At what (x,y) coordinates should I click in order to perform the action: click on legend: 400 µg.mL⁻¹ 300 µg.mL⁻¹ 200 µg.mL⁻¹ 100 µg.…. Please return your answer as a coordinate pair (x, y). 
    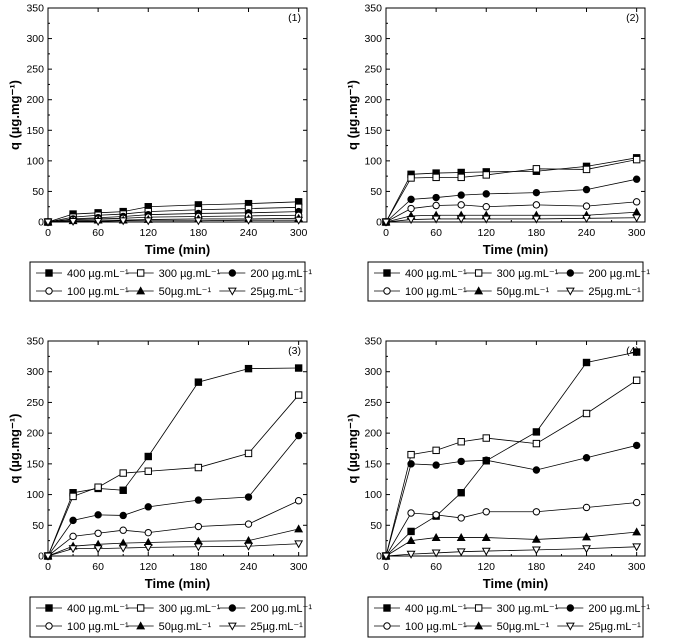
    Looking at the image, I should click on (508, 281).